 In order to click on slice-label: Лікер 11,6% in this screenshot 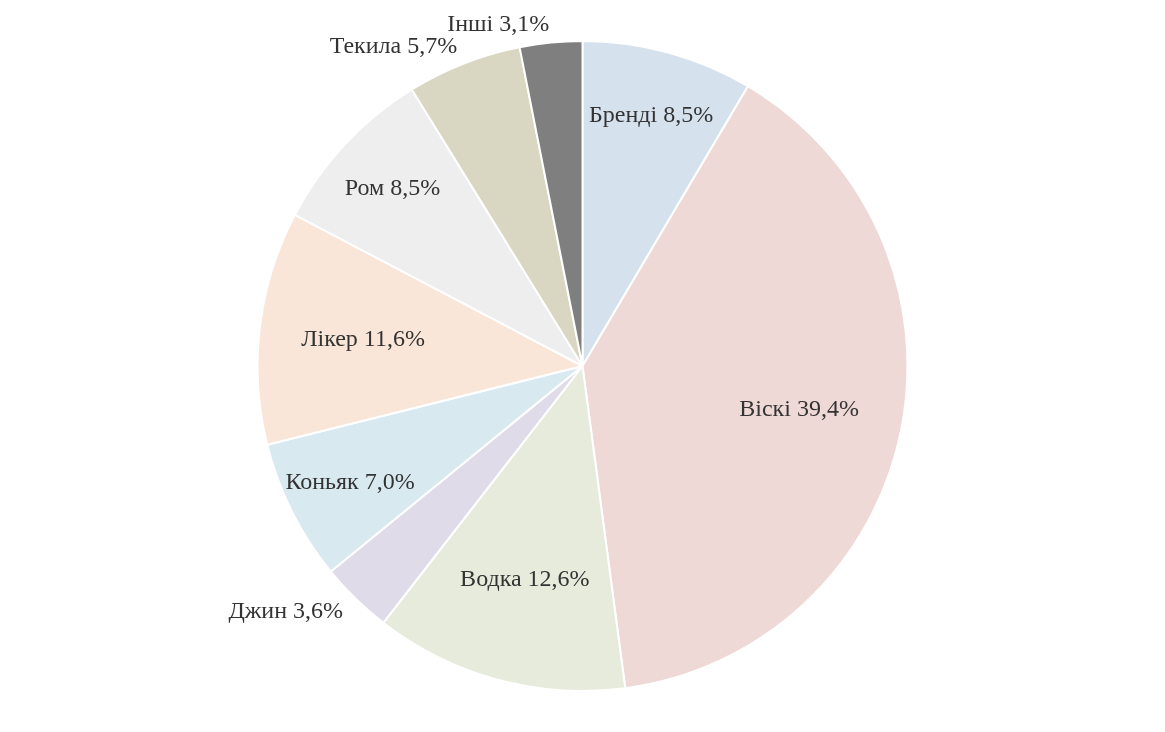, I will do `click(363, 337)`.